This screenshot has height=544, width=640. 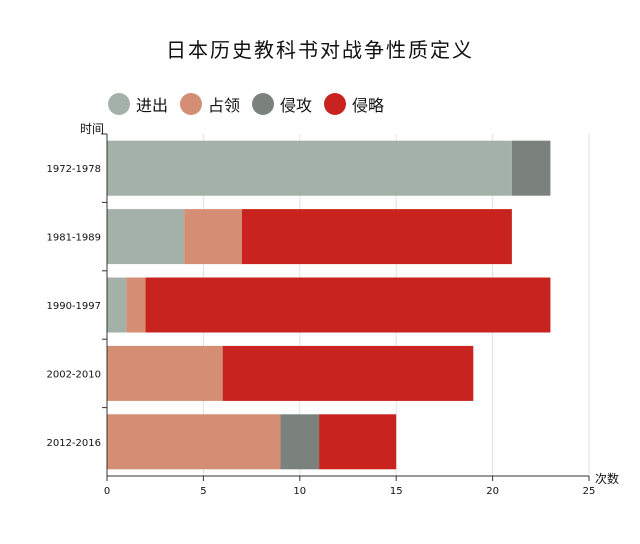 What do you see at coordinates (531, 168) in the screenshot?
I see `bar-1972-1978-侵攻` at bounding box center [531, 168].